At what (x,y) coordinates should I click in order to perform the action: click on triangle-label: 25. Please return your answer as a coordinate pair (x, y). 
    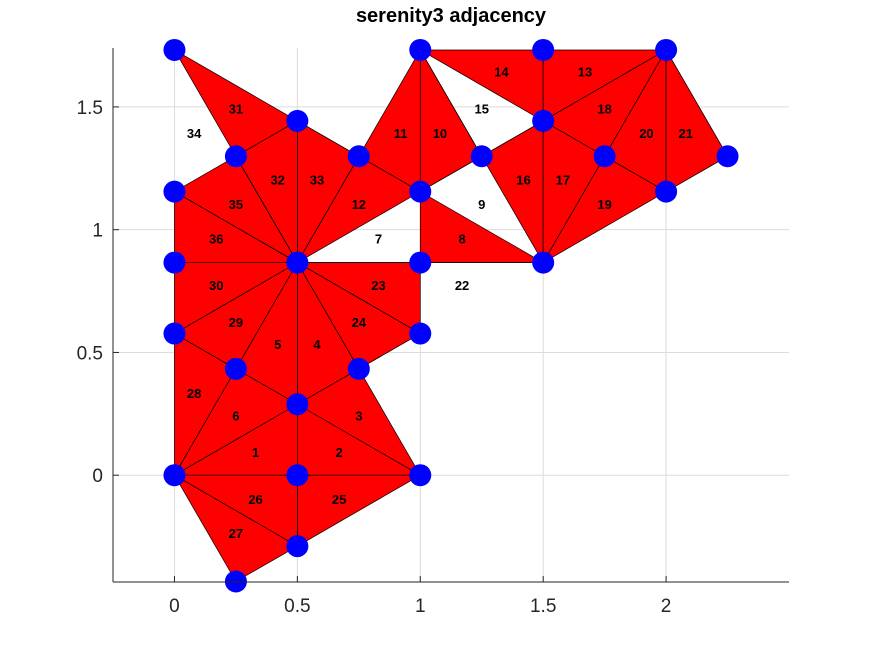
    Looking at the image, I should click on (339, 499).